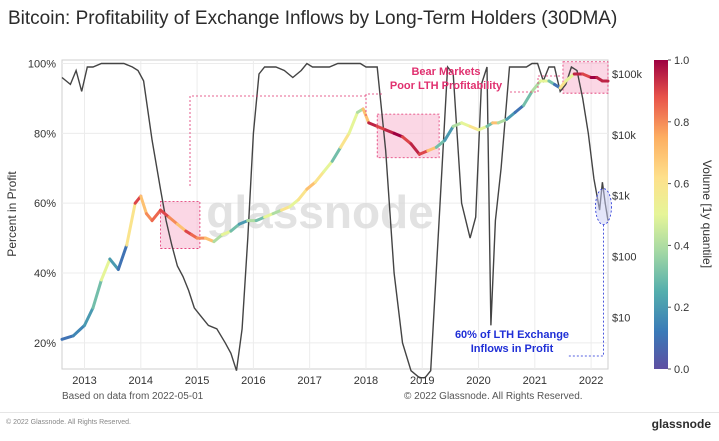 The height and width of the screenshot is (441, 719). What do you see at coordinates (320, 212) in the screenshot?
I see `watermark: glassnode` at bounding box center [320, 212].